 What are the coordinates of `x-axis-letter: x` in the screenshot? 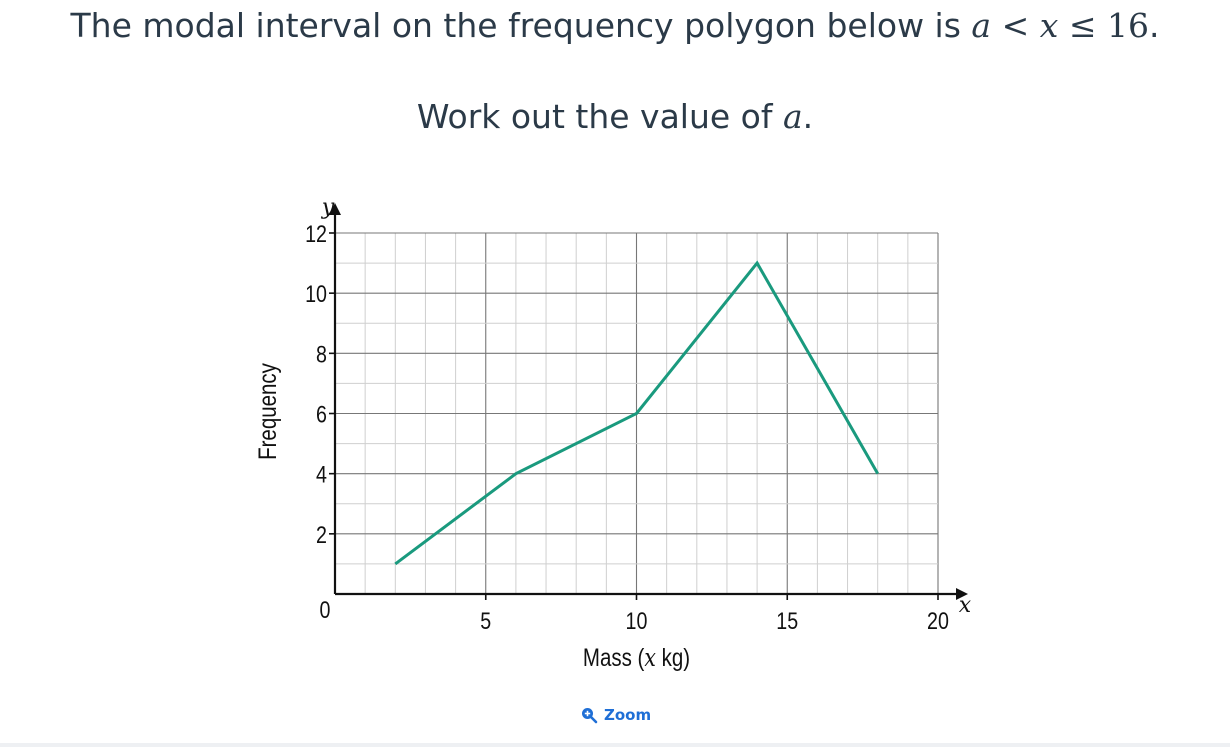 It's located at (965, 605).